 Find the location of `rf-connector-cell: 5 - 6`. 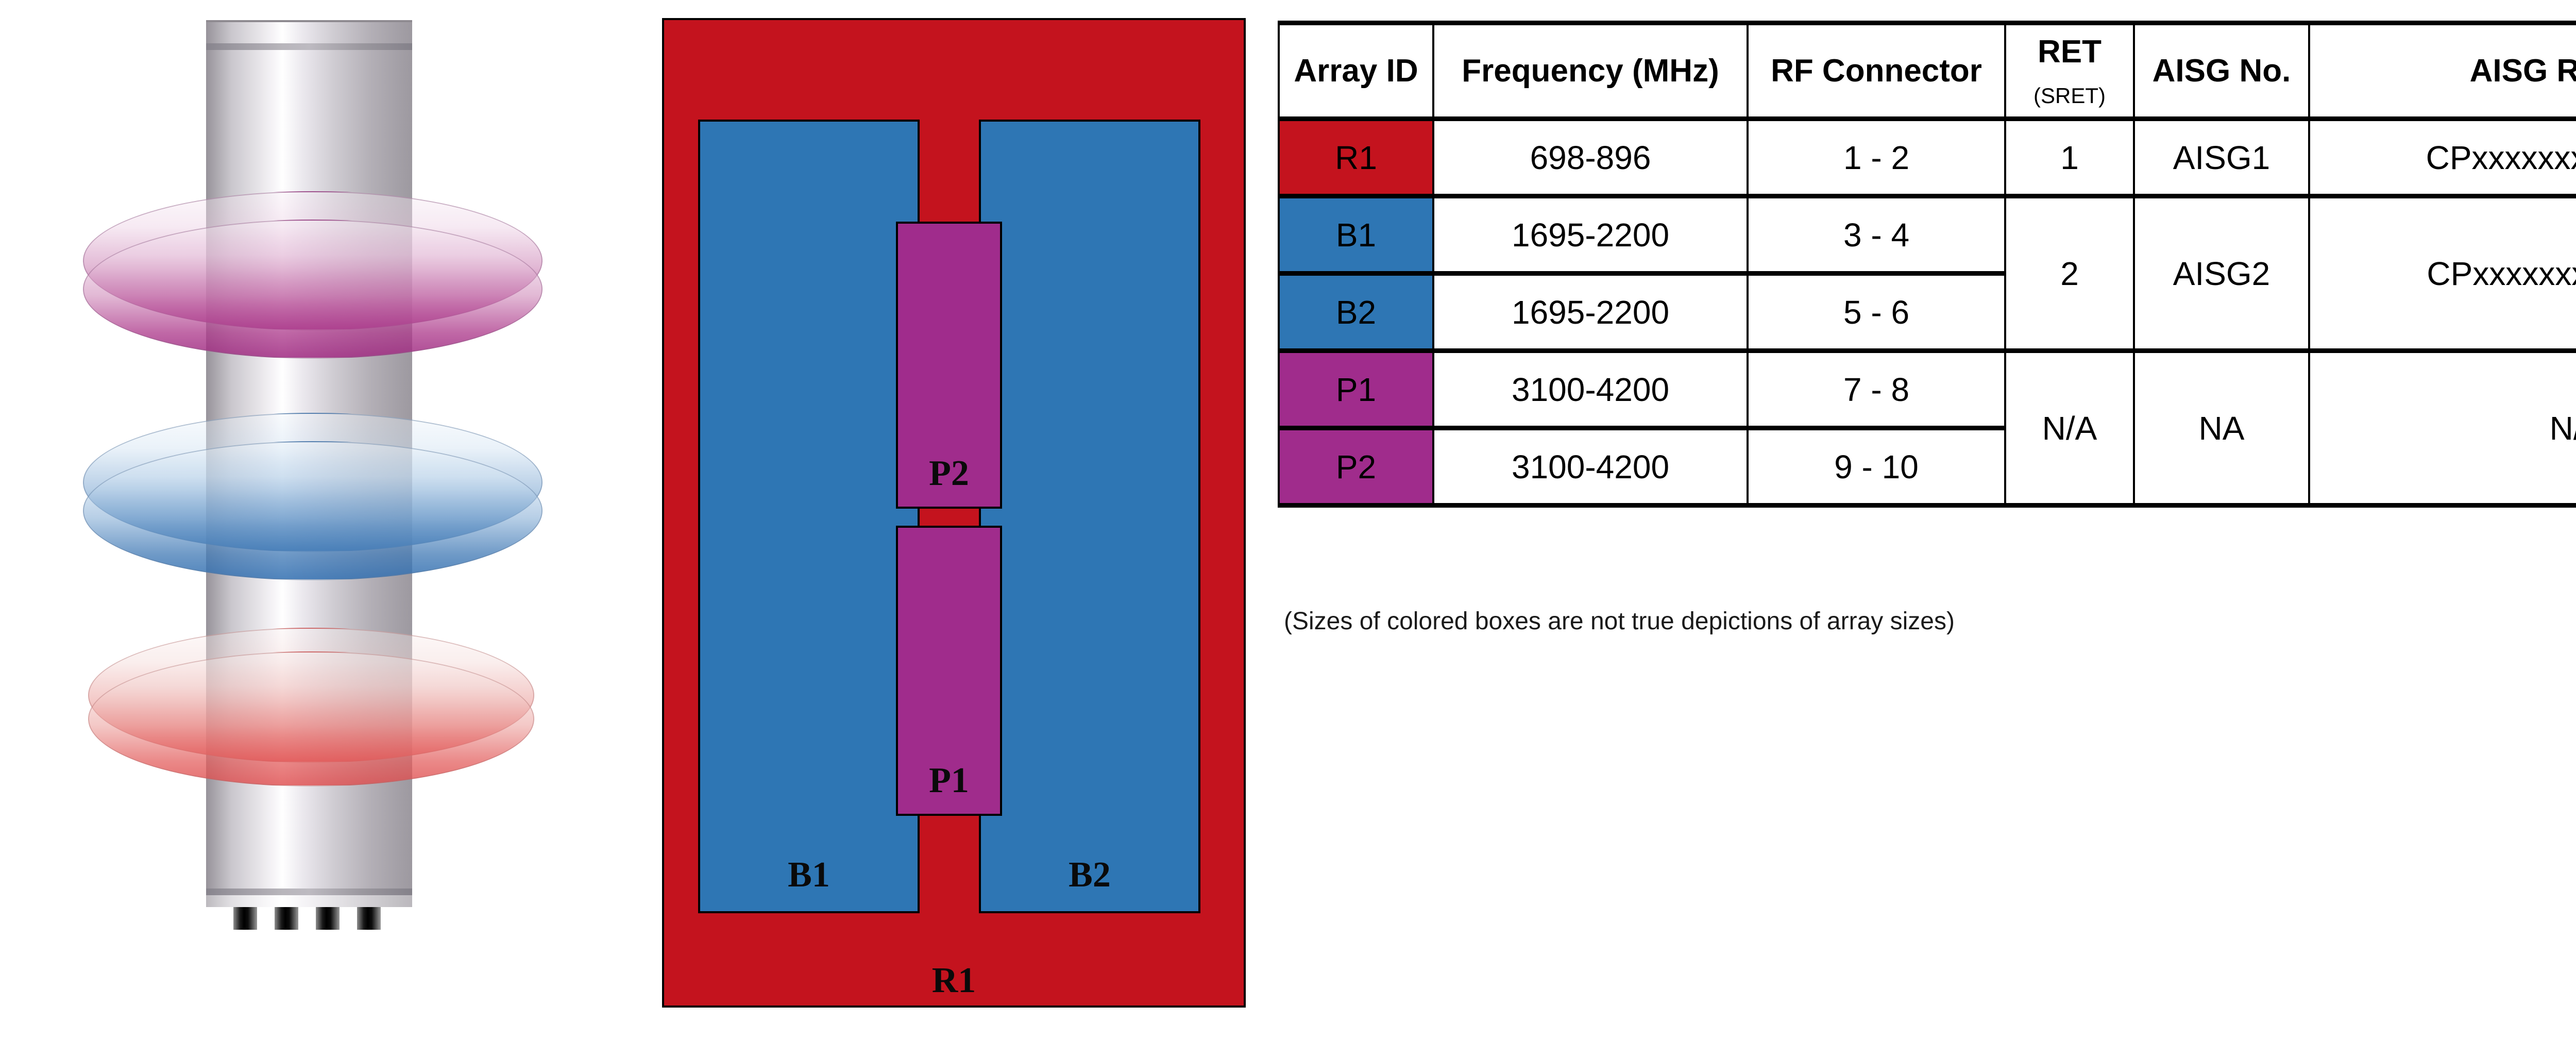

rf-connector-cell: 5 - 6 is located at coordinates (1877, 312).